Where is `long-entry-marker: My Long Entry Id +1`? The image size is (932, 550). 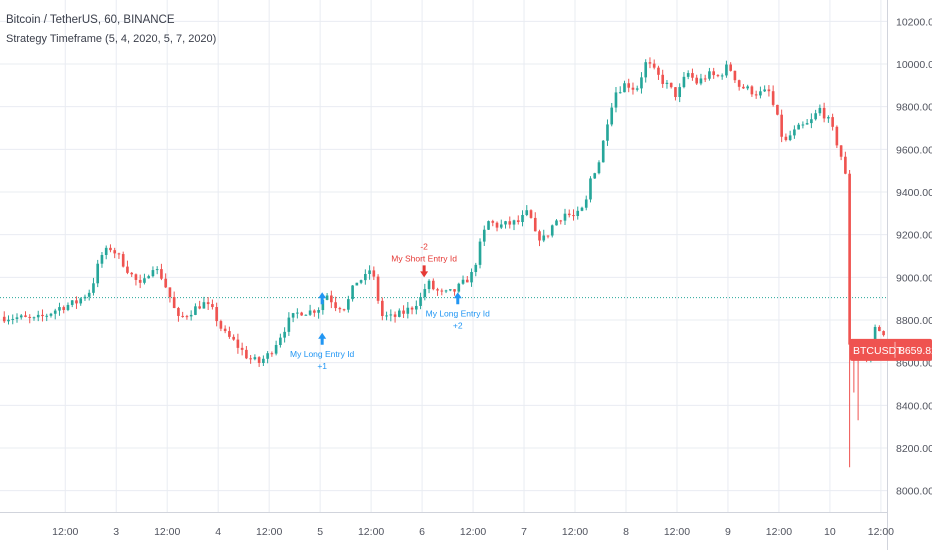
long-entry-marker: My Long Entry Id +1 is located at coordinates (322, 351).